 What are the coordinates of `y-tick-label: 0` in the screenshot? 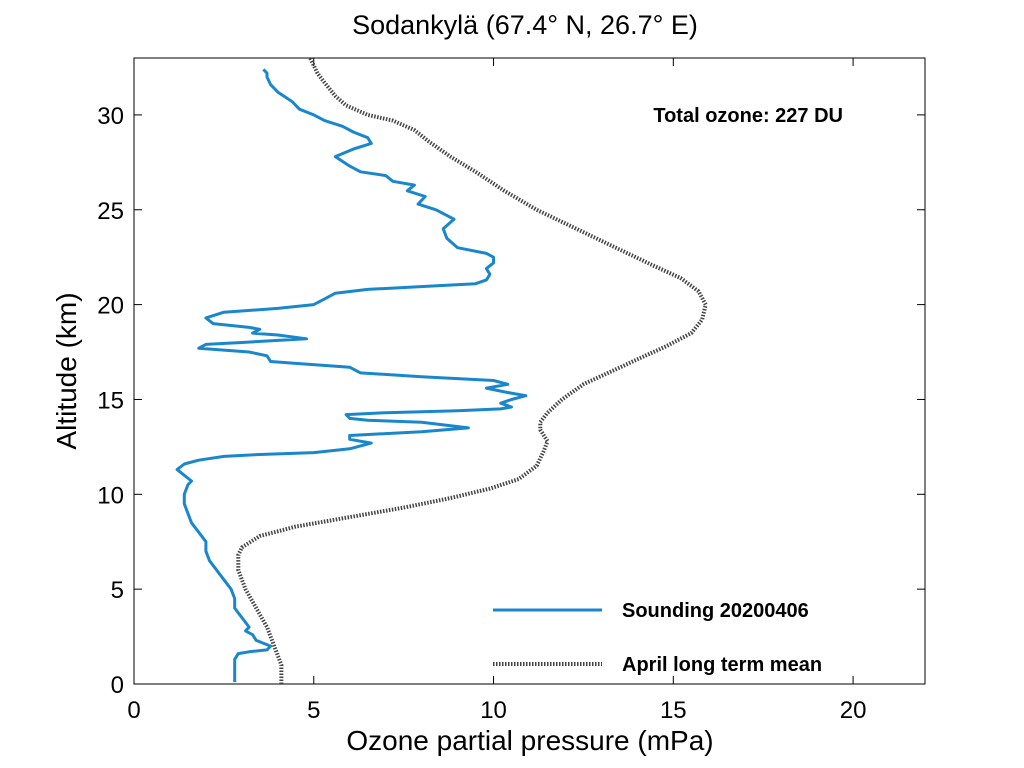 It's located at (117, 685).